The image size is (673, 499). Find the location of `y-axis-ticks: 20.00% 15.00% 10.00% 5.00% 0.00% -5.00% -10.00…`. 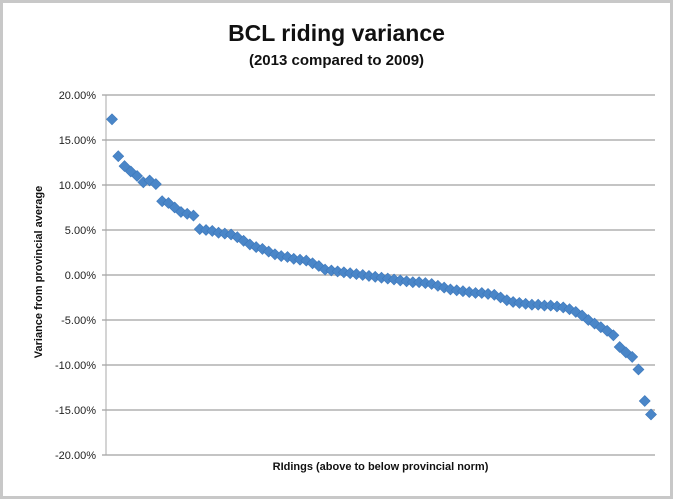

y-axis-ticks: 20.00% 15.00% 10.00% 5.00% 0.00% -5.00% -10.00… is located at coordinates (75, 276).